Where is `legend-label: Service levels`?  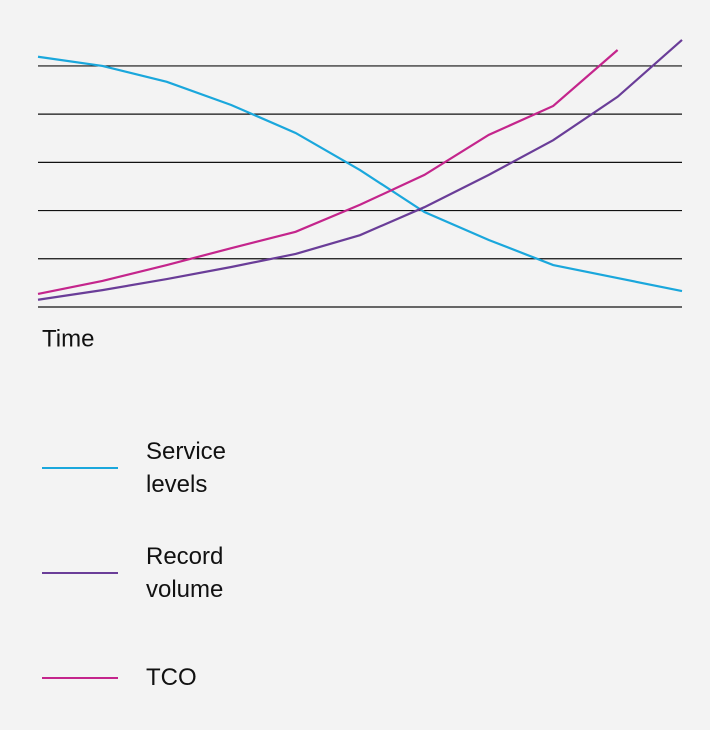
legend-label: Service levels is located at coordinates (186, 467).